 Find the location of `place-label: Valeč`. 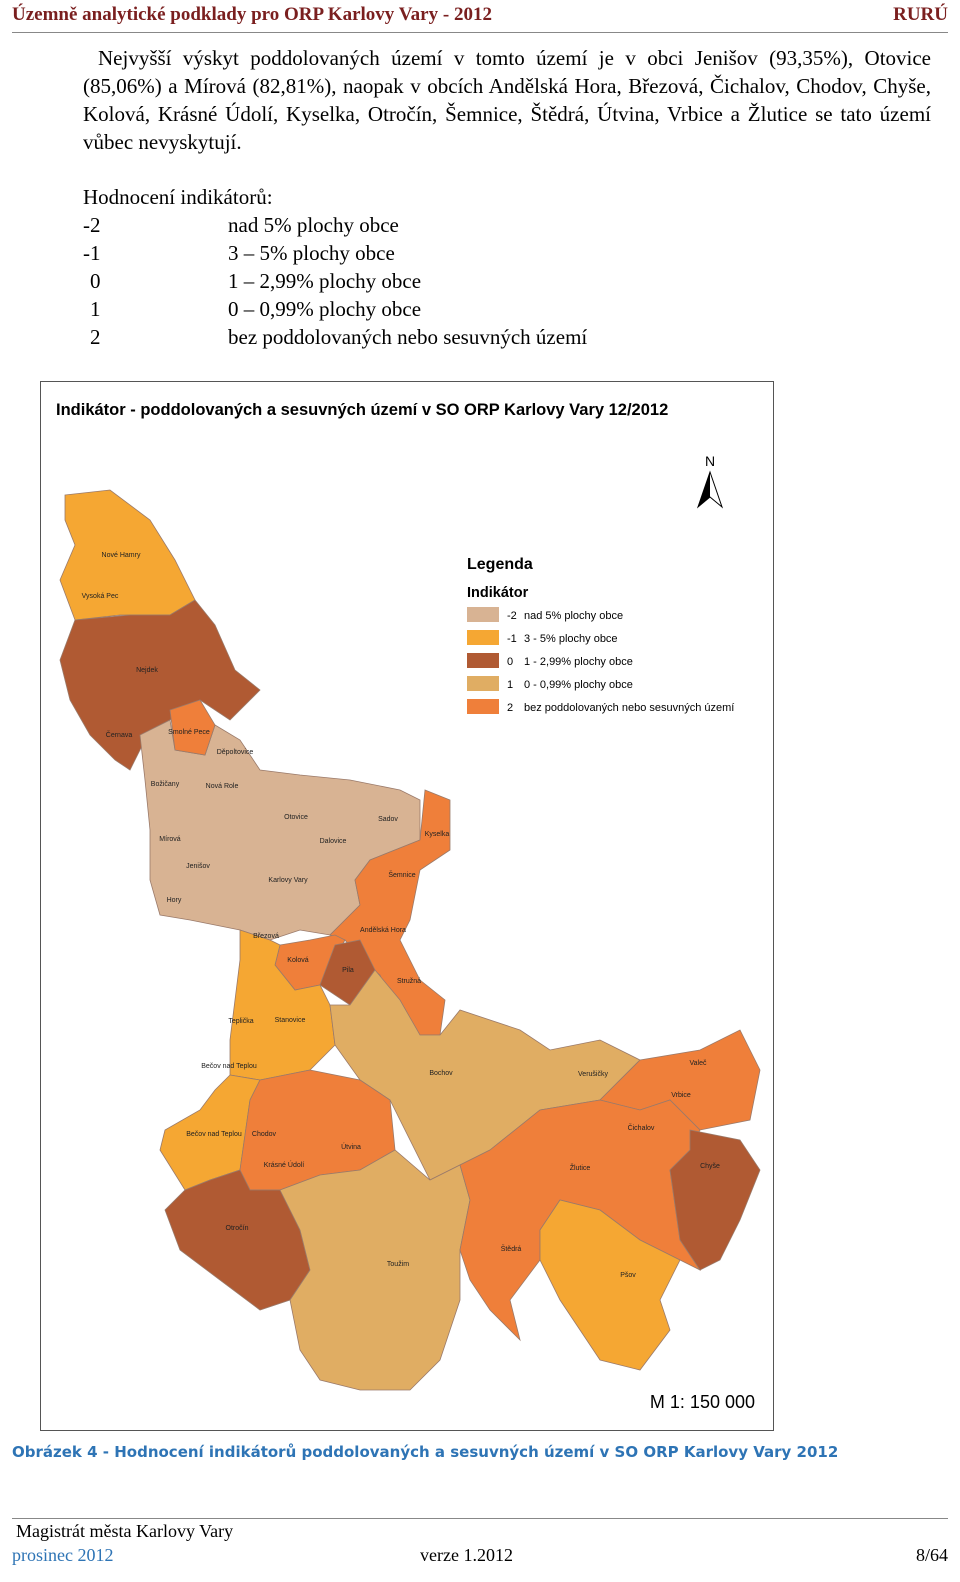

place-label: Valeč is located at coordinates (698, 1063).